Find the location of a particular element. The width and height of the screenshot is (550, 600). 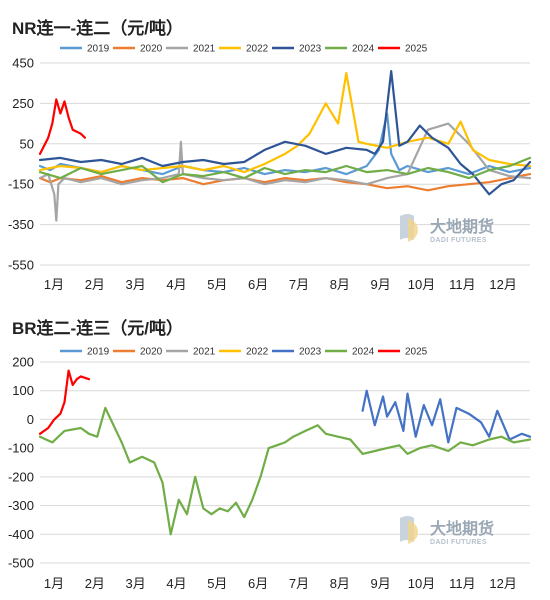

y-tick-label: 100 is located at coordinates (23, 390).